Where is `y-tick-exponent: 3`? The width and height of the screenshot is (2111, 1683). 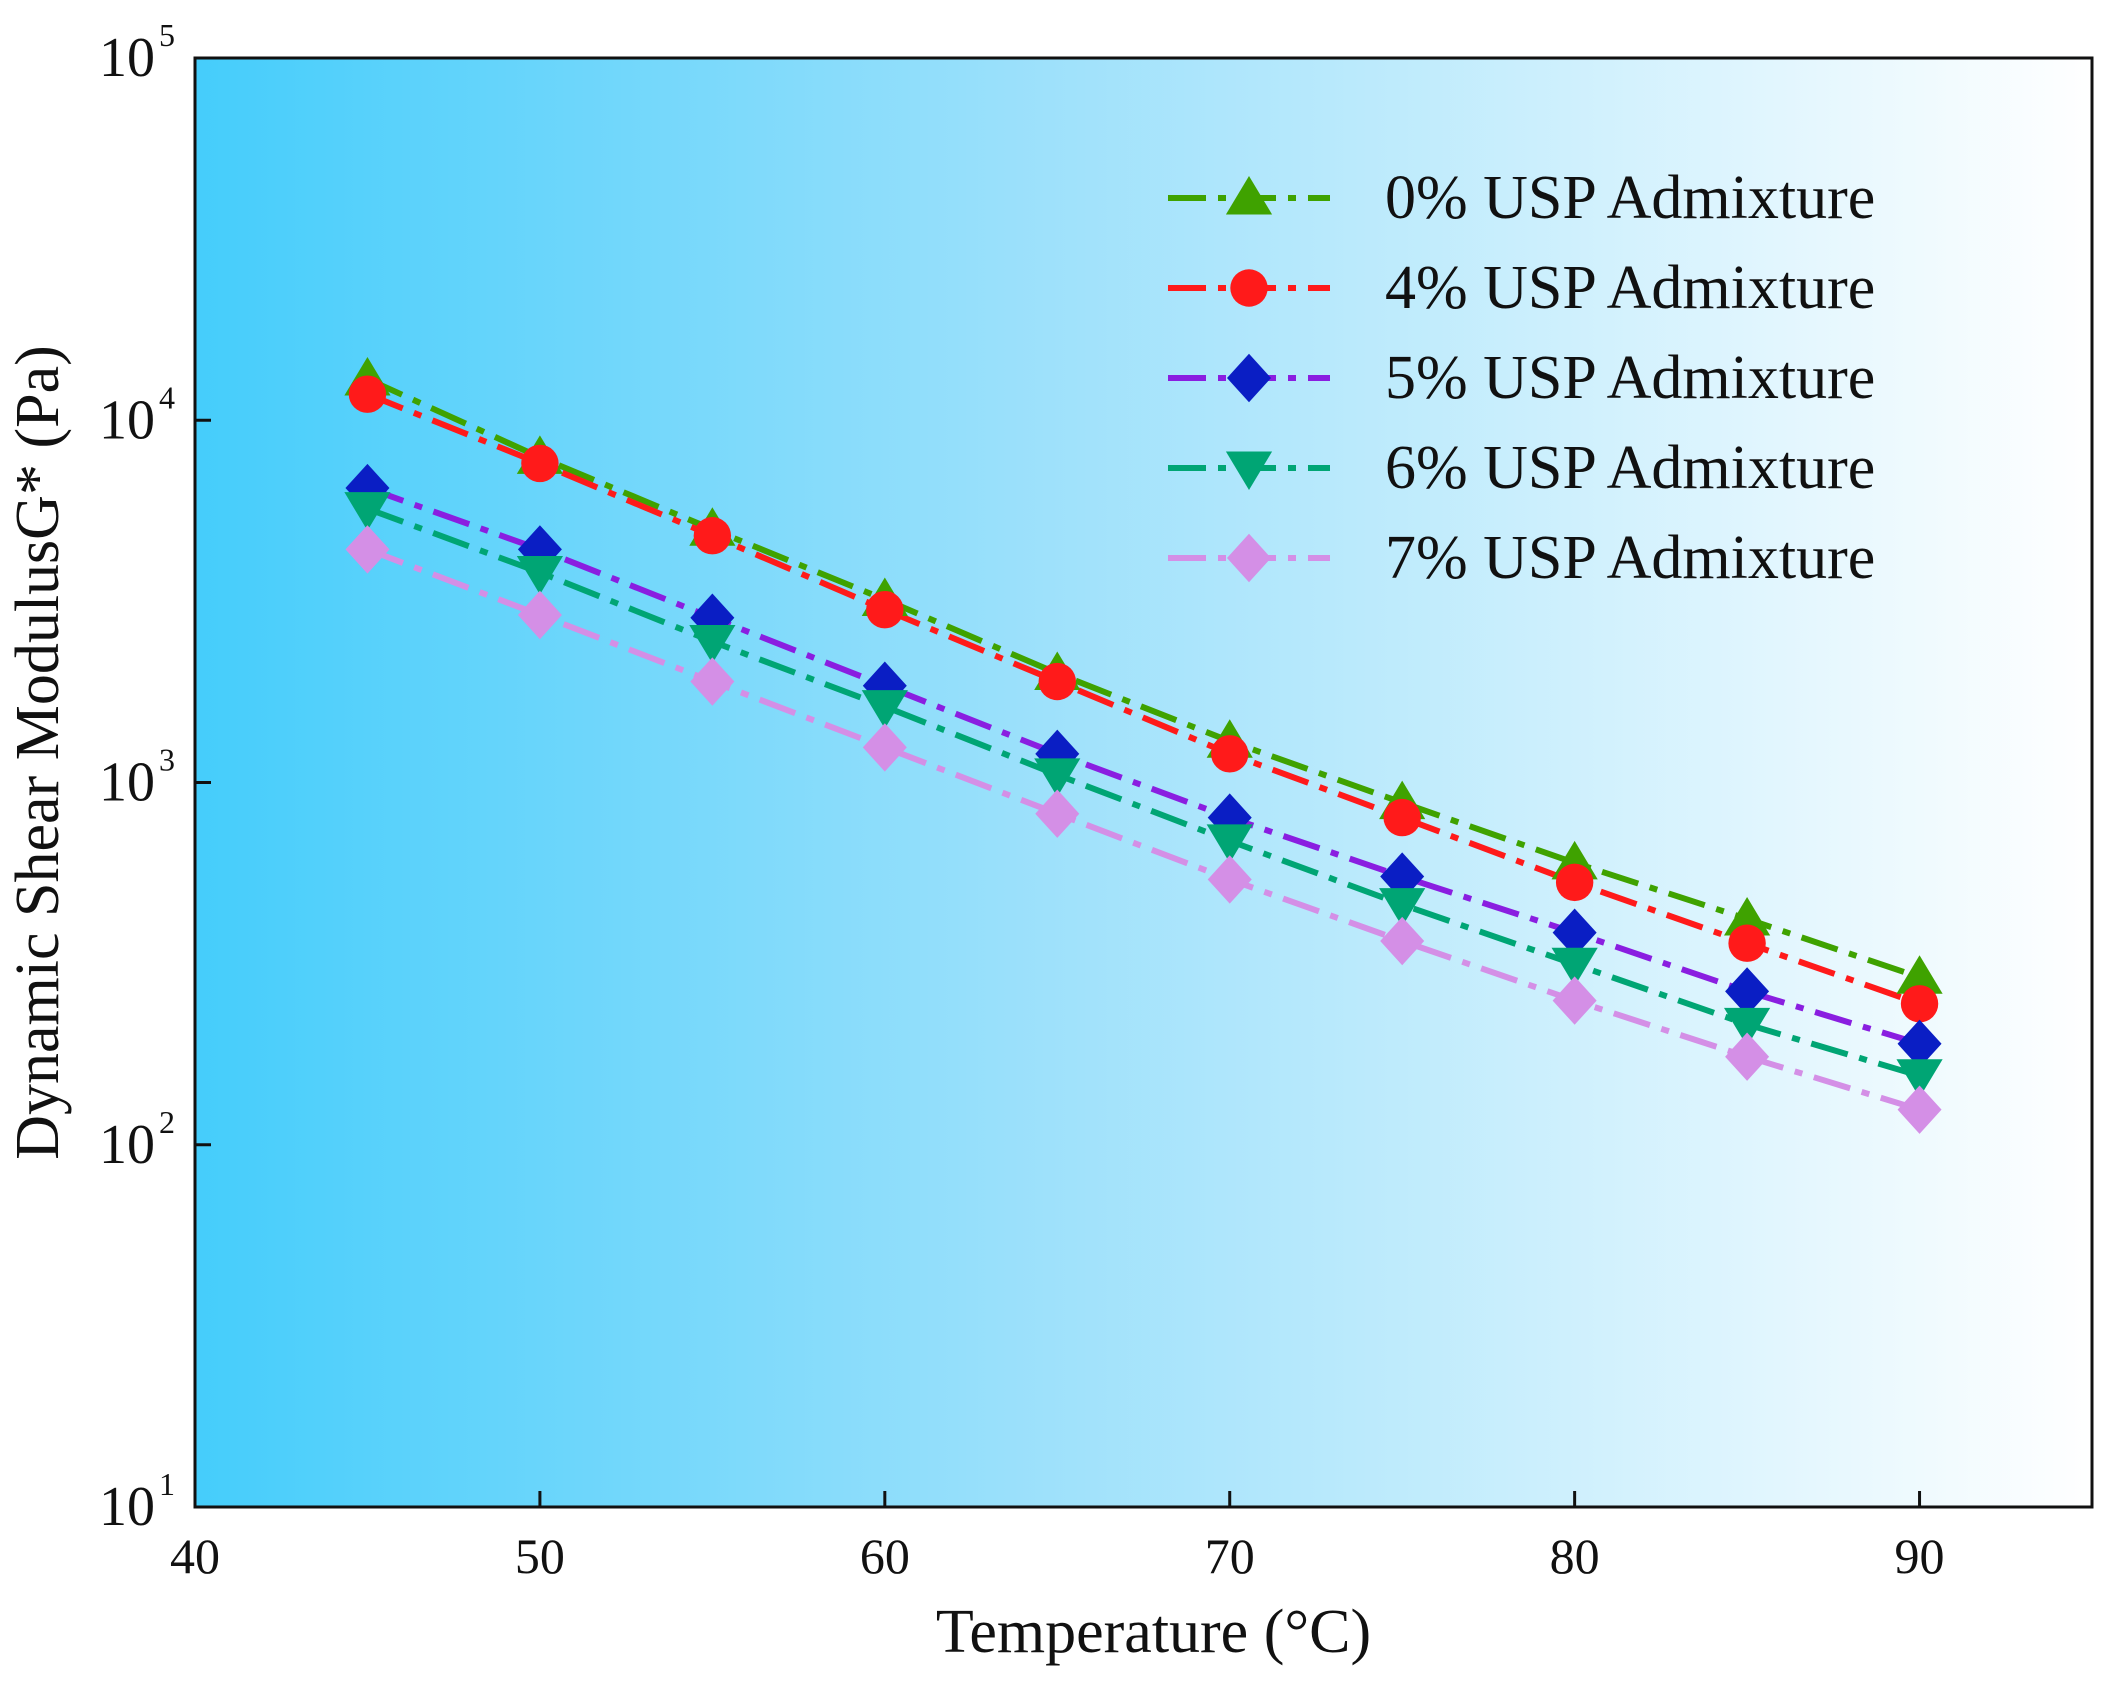
y-tick-exponent: 3 is located at coordinates (167, 760).